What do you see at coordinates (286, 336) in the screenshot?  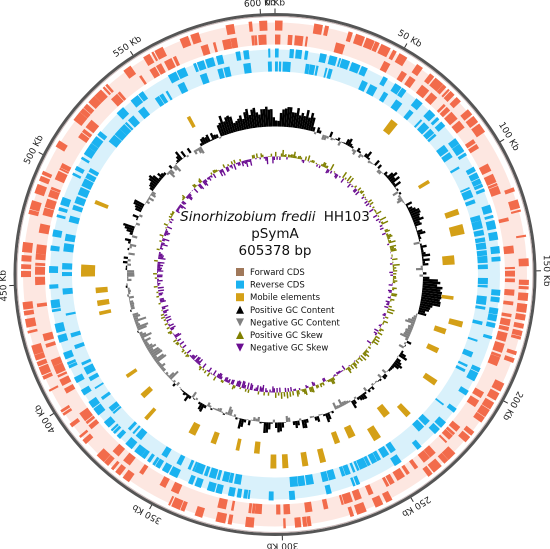 I see `legend-label: Positive GC Skew` at bounding box center [286, 336].